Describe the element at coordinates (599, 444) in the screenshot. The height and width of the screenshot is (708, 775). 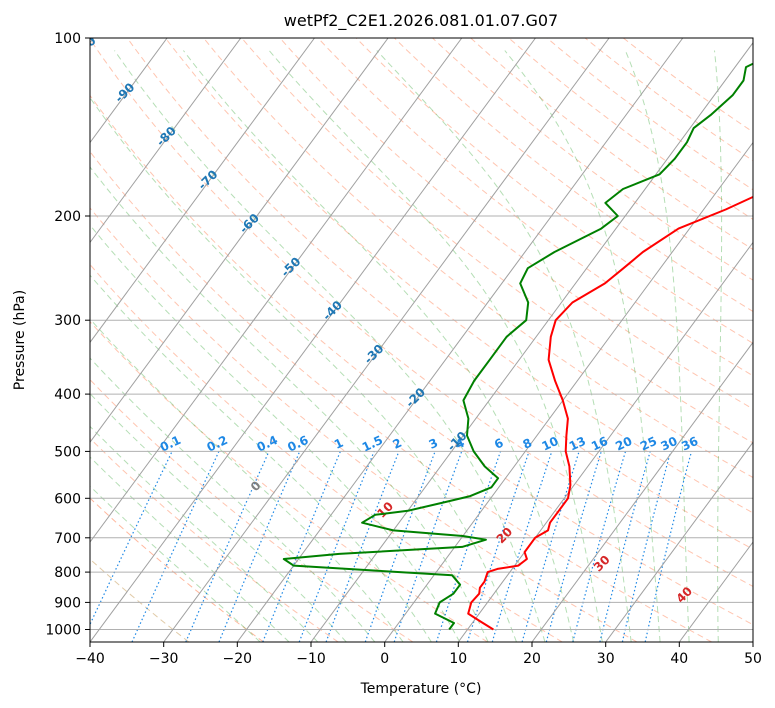
I see `mixing-ratio-label: 16` at that location.